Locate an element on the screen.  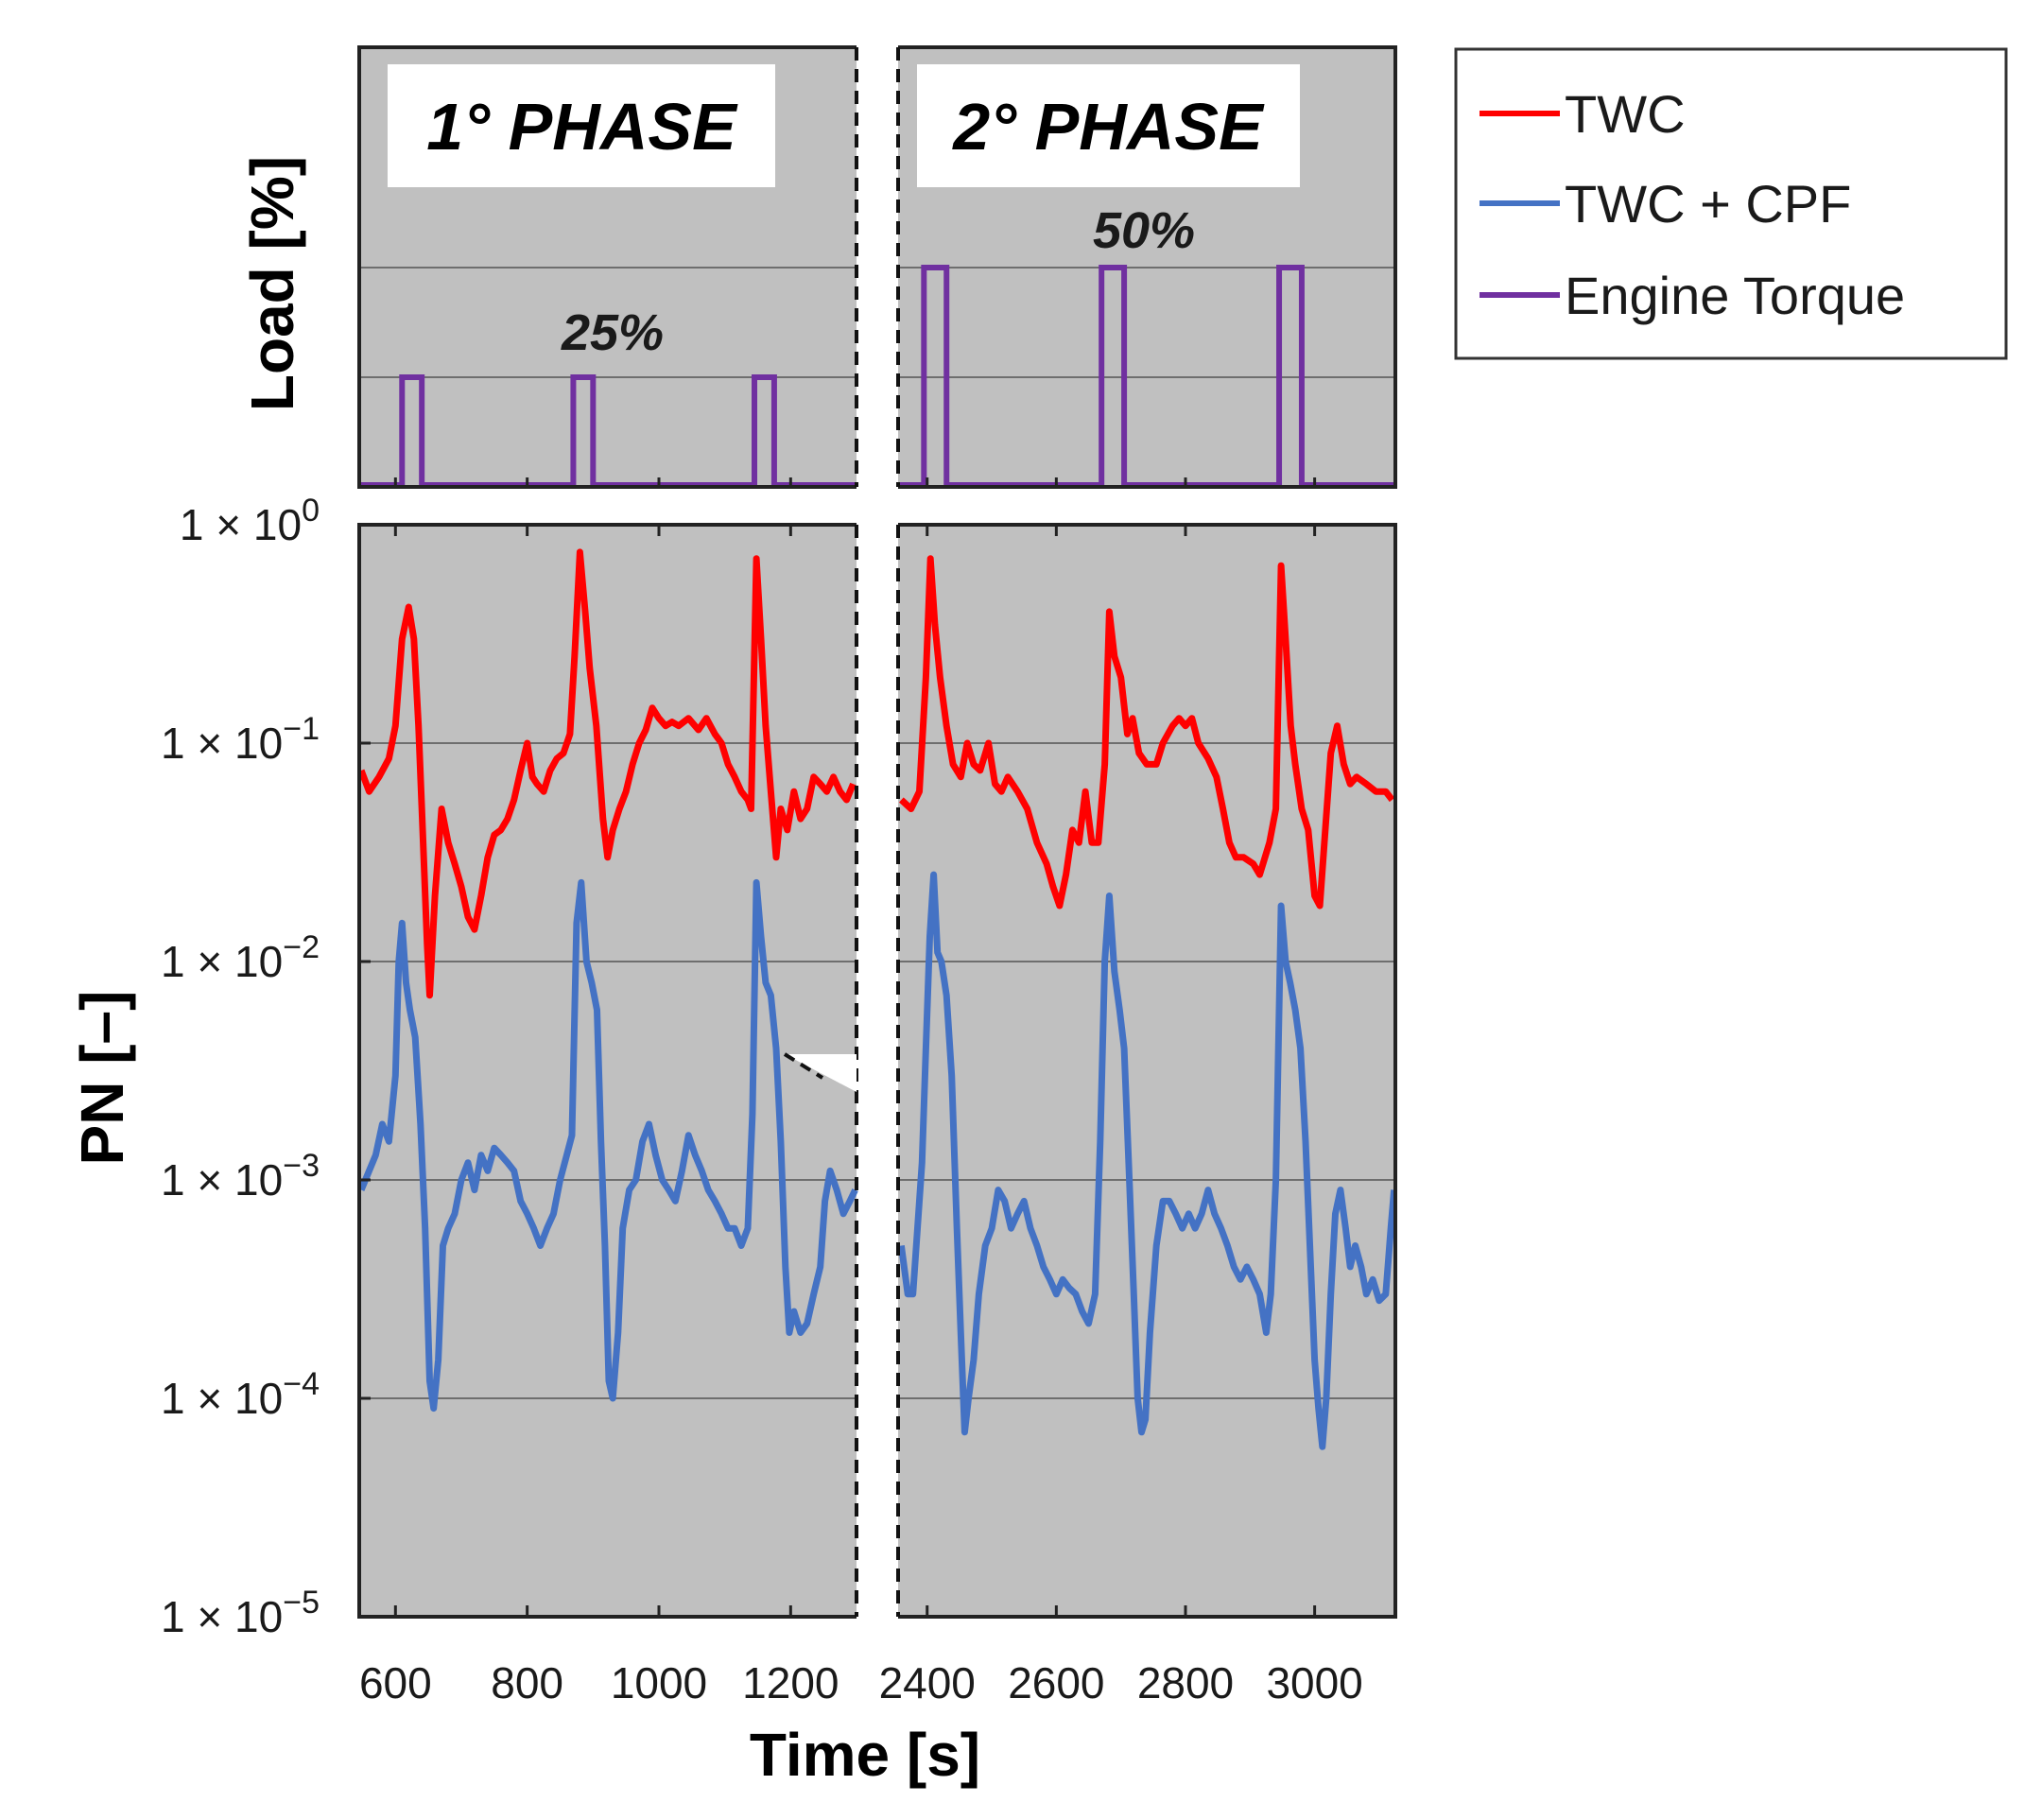
phase1-label-box is located at coordinates (581, 125).